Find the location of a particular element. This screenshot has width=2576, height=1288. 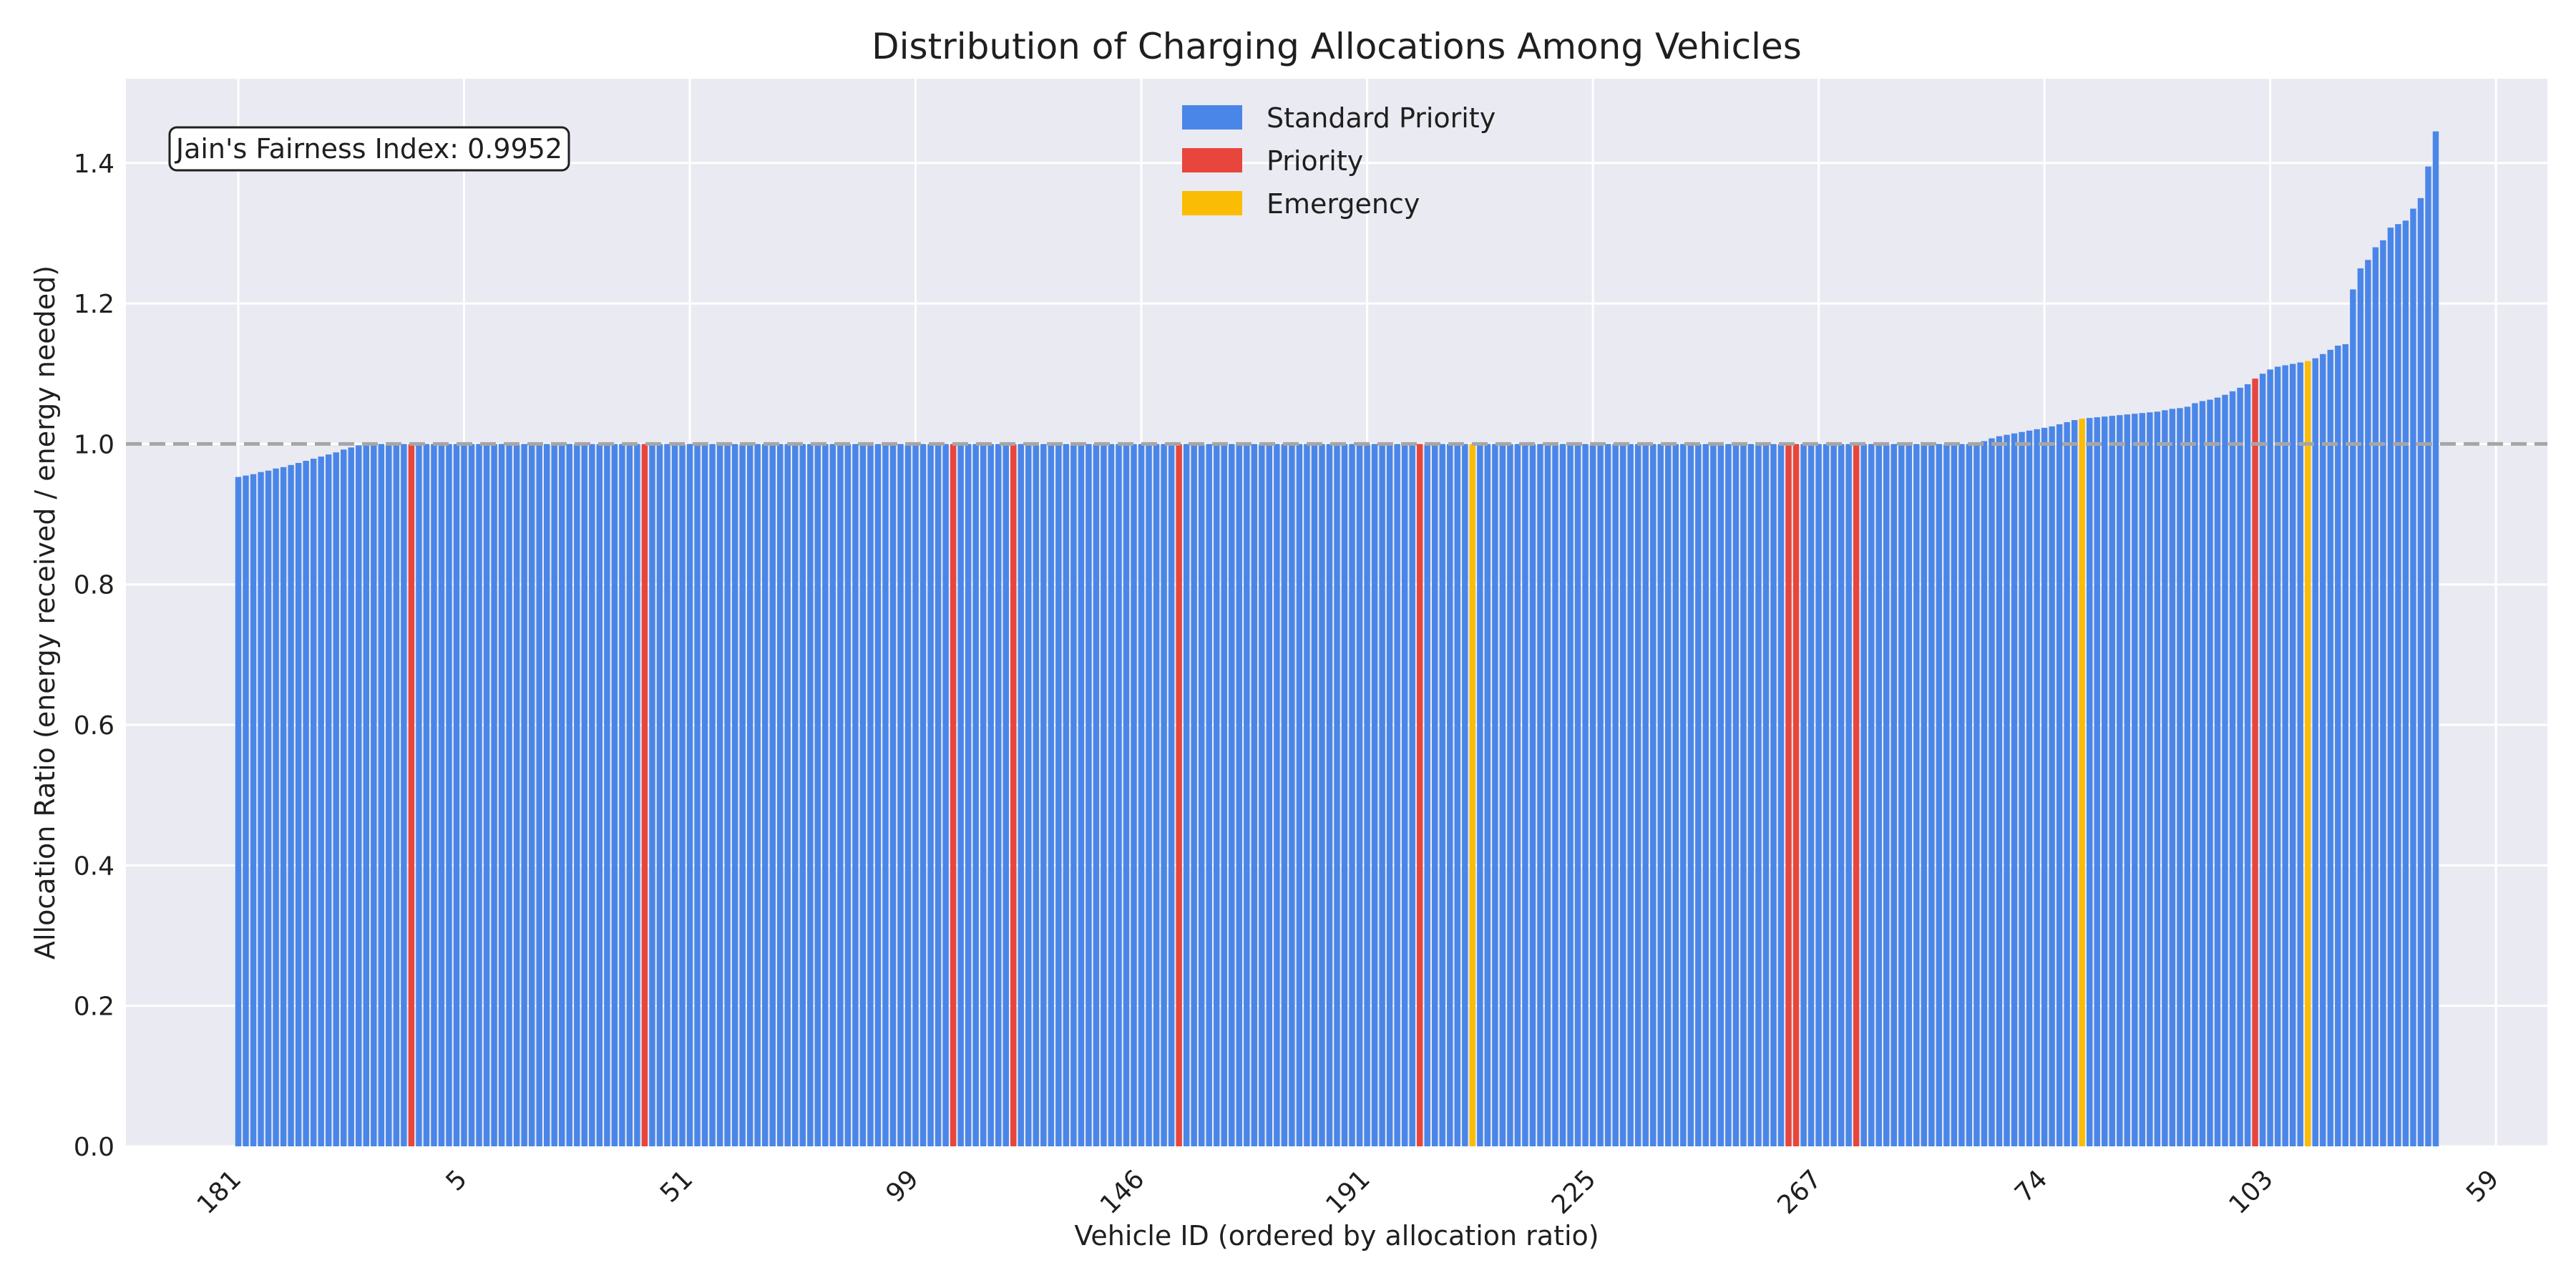

legend-swatch-standard is located at coordinates (1212, 117).